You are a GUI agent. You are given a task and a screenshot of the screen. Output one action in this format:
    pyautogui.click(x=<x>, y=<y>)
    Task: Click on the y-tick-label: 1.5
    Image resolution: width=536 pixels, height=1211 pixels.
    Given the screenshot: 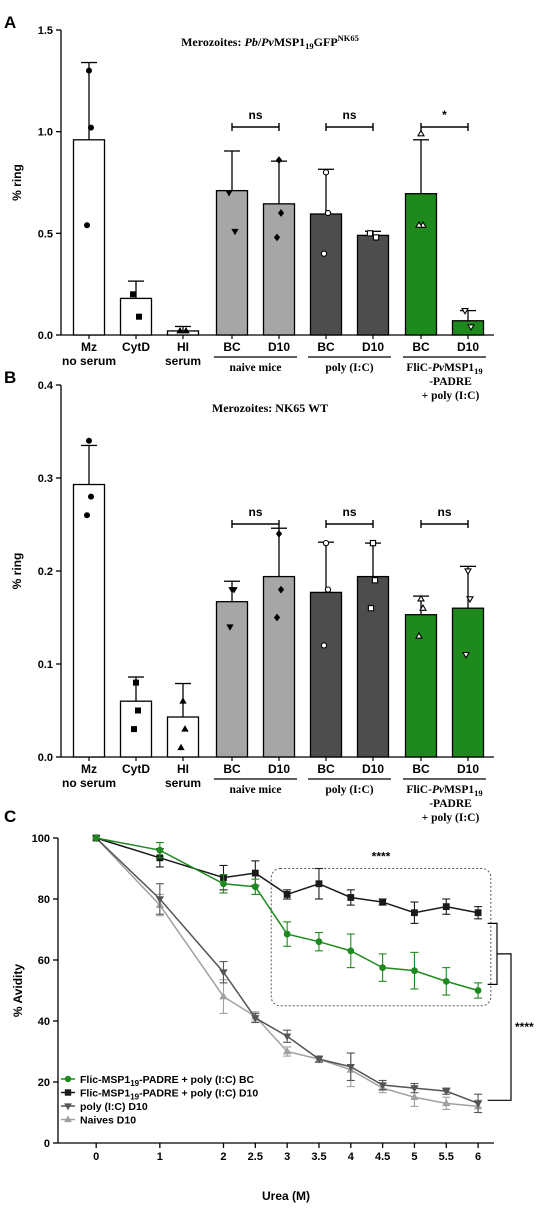 What is the action you would take?
    pyautogui.click(x=45, y=31)
    